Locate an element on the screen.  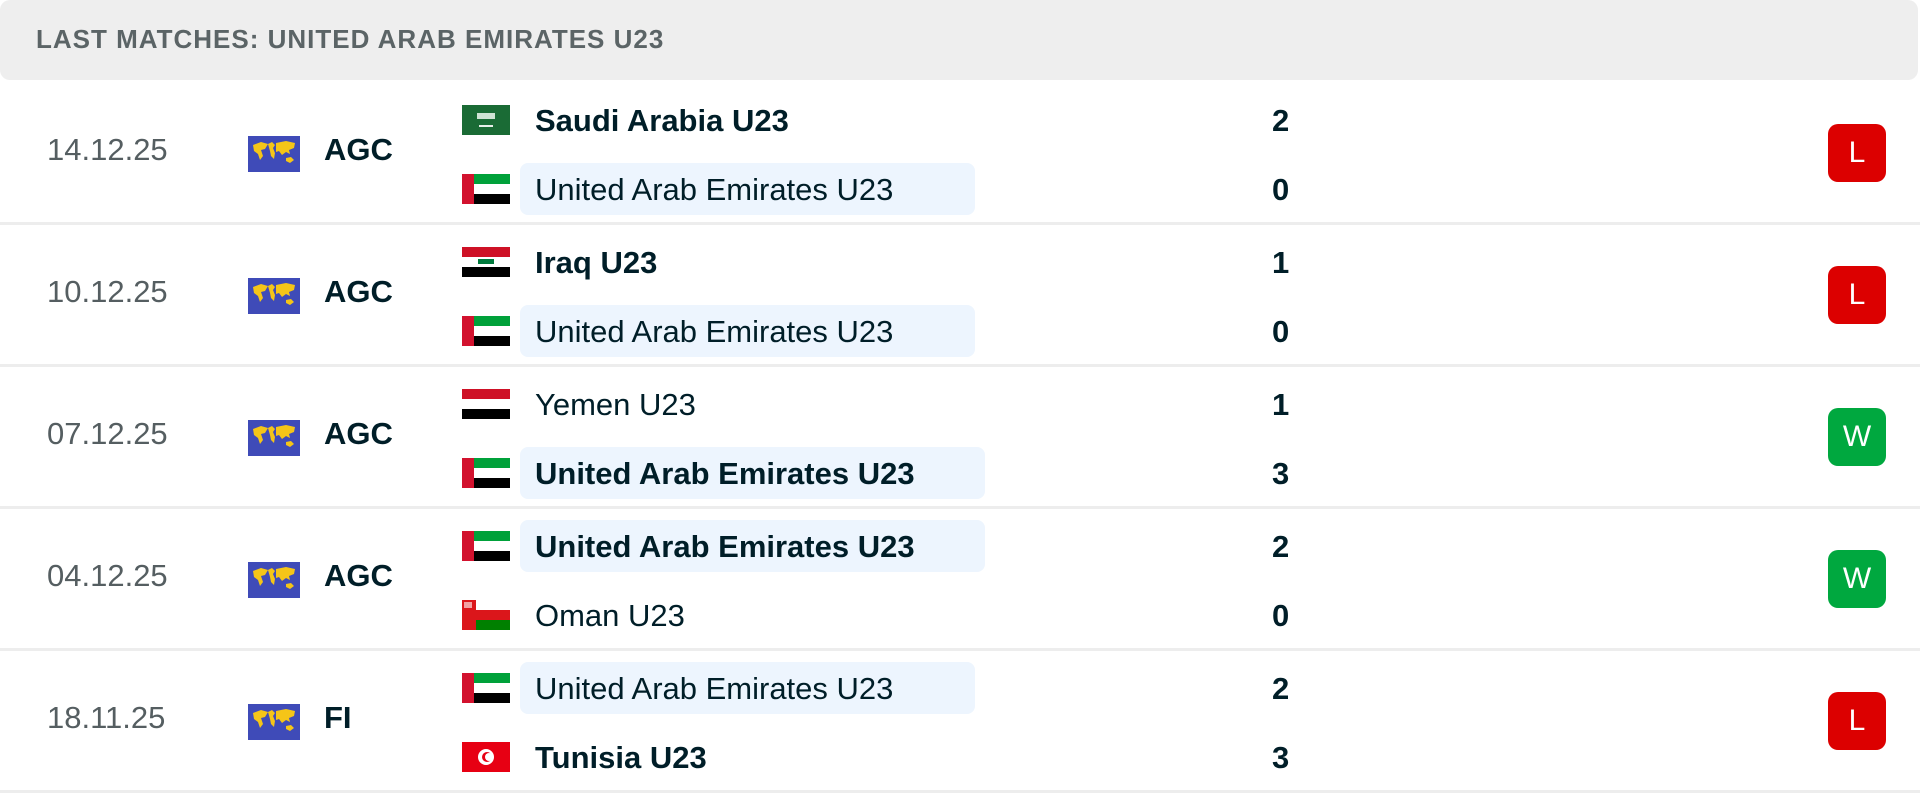
home-team: Iraq U23 1 is located at coordinates (650, 262).